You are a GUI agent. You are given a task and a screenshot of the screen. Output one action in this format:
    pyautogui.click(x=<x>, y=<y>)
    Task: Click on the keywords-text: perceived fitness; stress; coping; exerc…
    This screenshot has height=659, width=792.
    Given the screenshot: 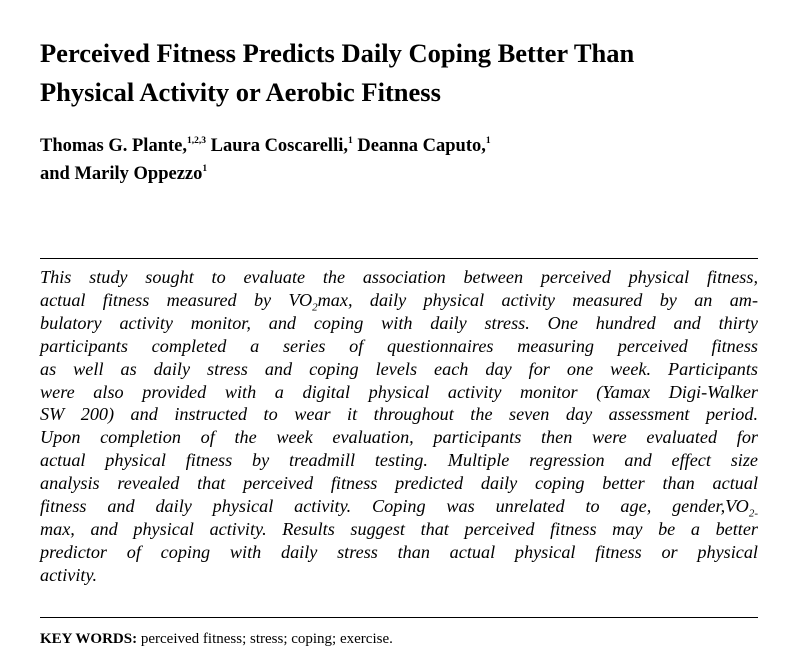 What is the action you would take?
    pyautogui.click(x=266, y=639)
    